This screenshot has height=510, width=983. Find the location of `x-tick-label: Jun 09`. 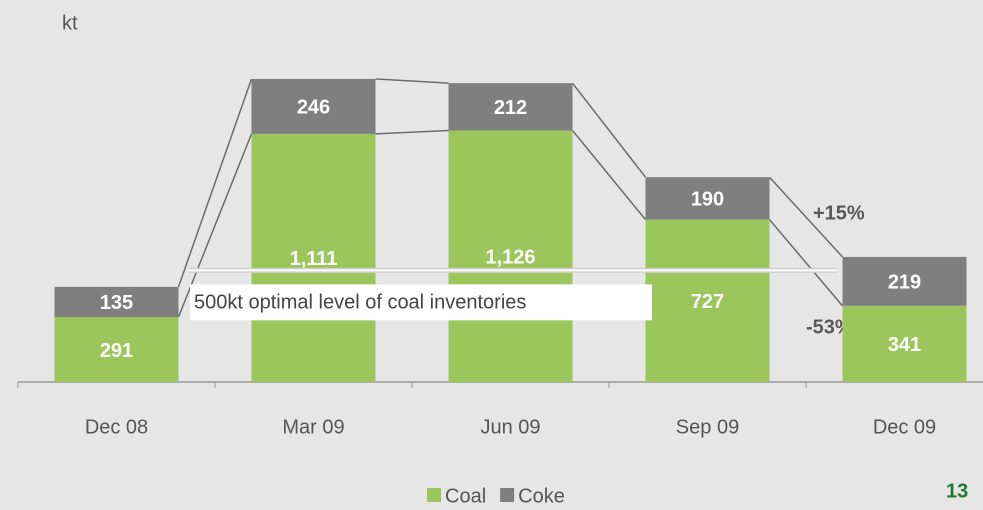

x-tick-label: Jun 09 is located at coordinates (510, 427).